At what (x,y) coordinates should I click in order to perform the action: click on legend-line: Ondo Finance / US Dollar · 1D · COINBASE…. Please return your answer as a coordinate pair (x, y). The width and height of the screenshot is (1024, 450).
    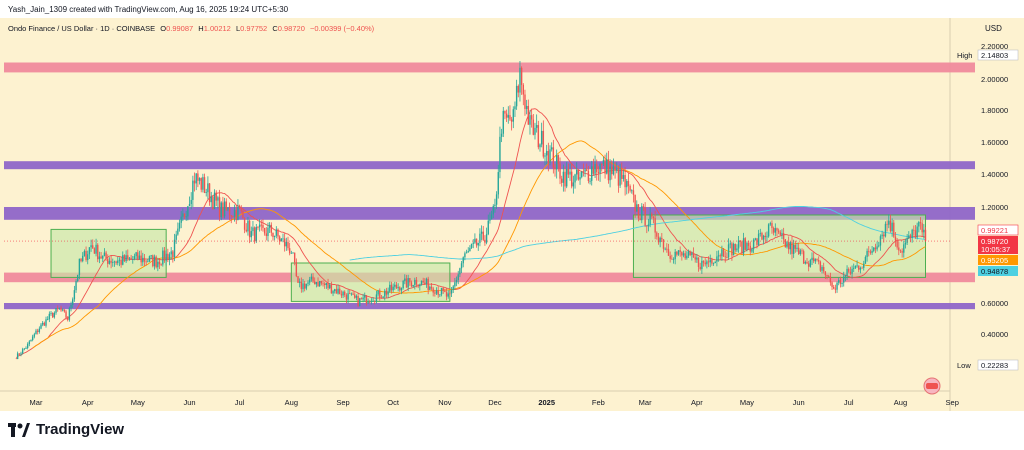
    Looking at the image, I should click on (191, 28).